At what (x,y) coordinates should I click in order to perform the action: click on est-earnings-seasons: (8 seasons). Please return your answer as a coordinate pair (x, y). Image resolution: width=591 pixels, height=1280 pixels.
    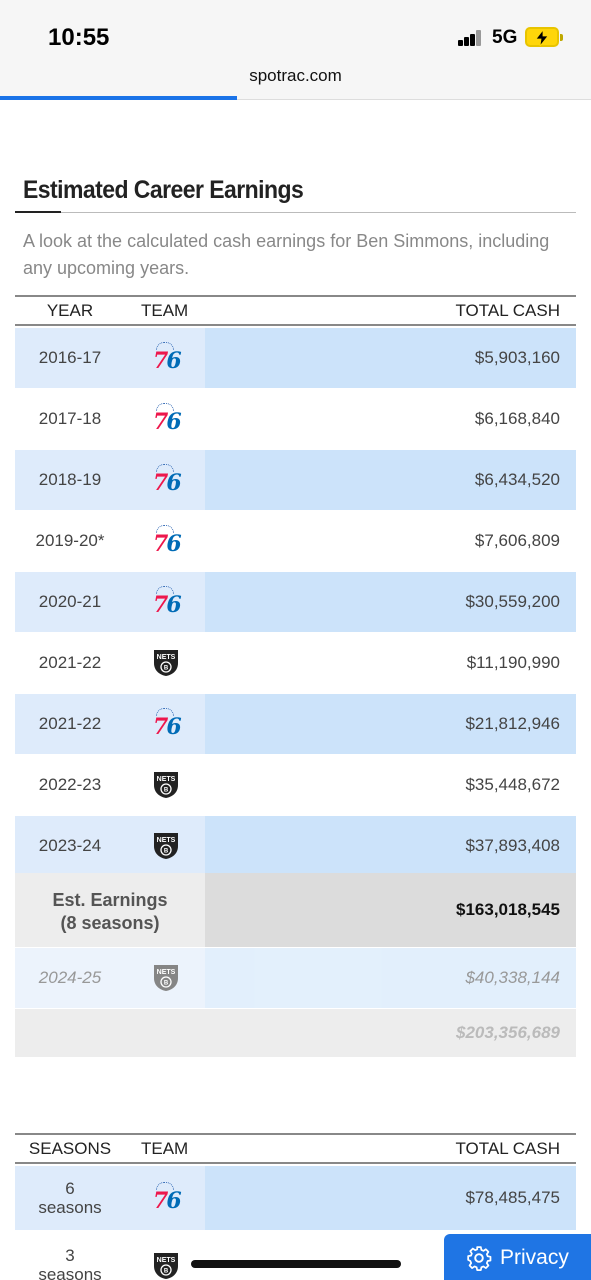
    Looking at the image, I should click on (110, 923).